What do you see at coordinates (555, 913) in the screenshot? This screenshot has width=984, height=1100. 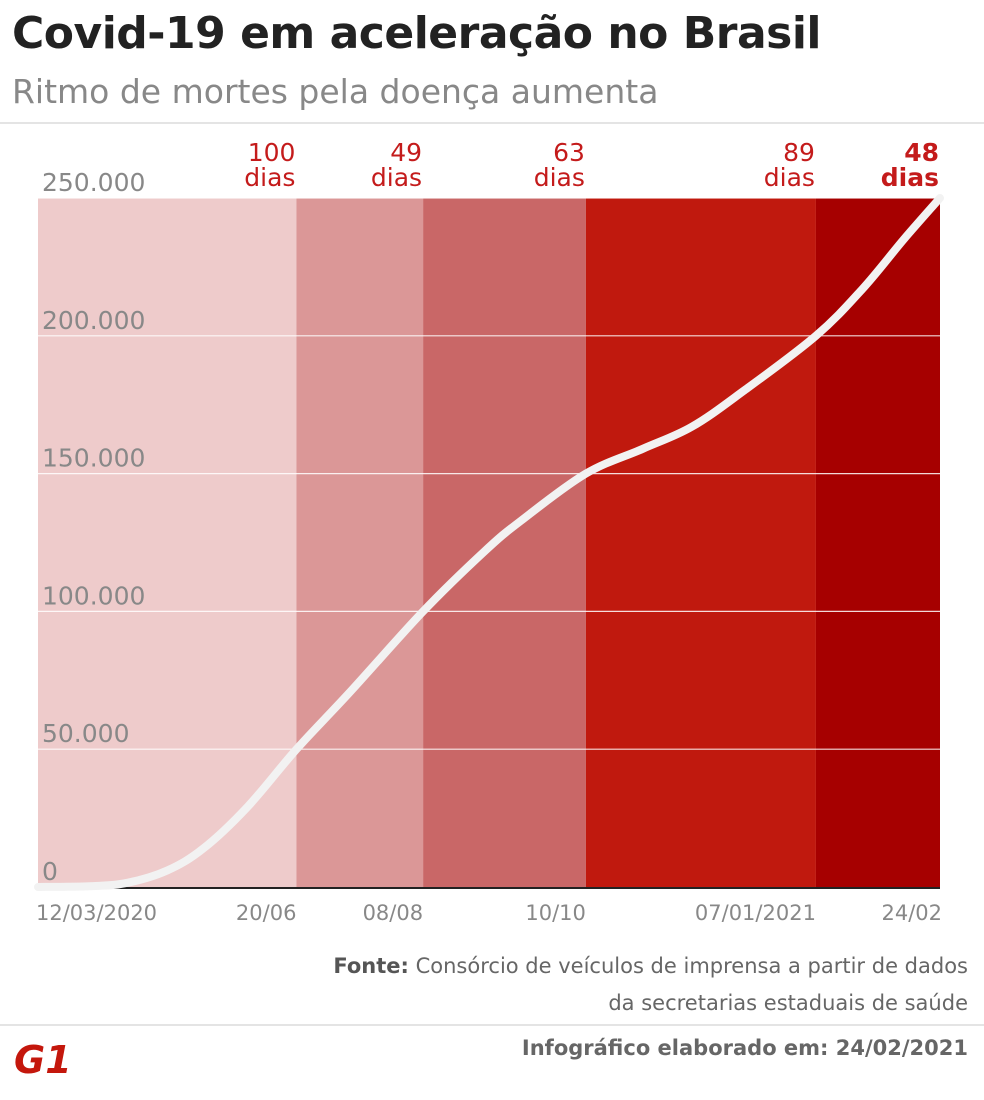 I see `x-tick-label: 10/10` at bounding box center [555, 913].